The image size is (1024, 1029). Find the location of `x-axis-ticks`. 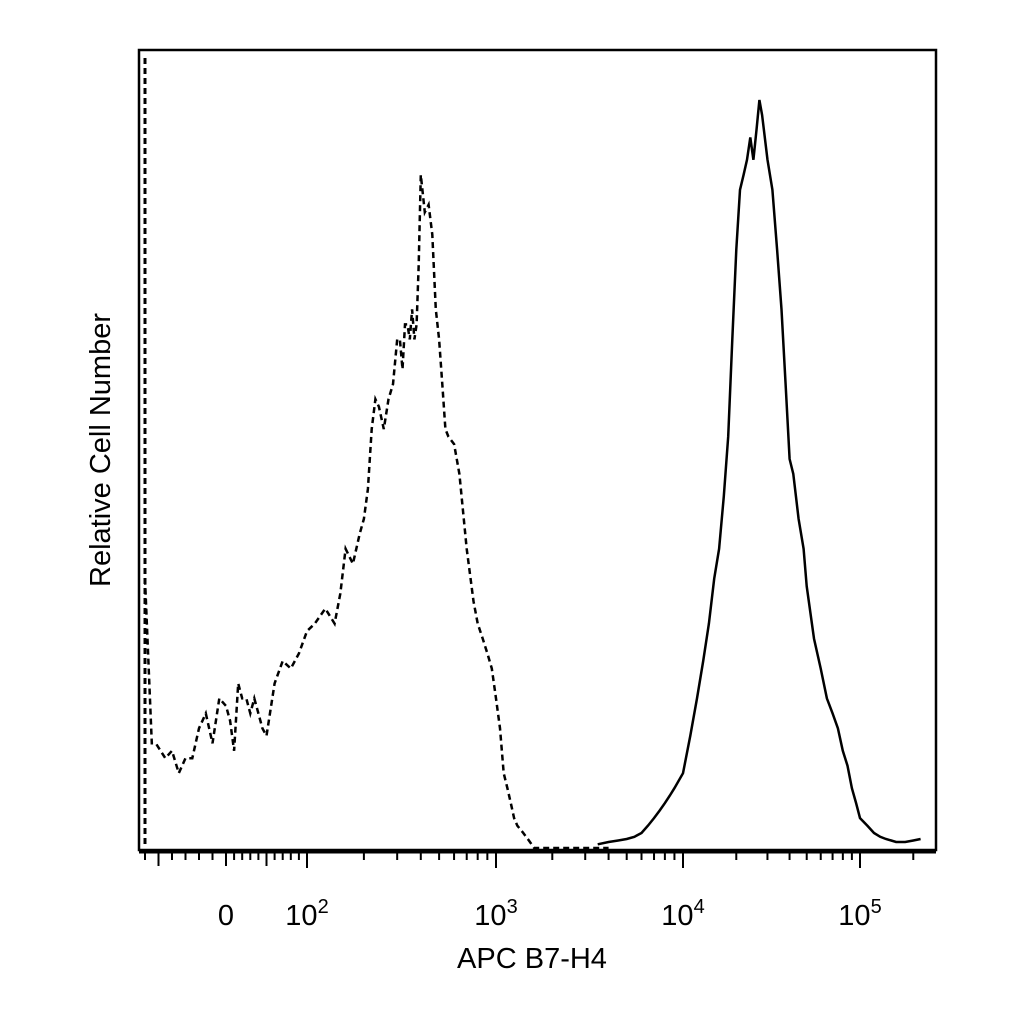

x-axis-ticks is located at coordinates (529, 860).